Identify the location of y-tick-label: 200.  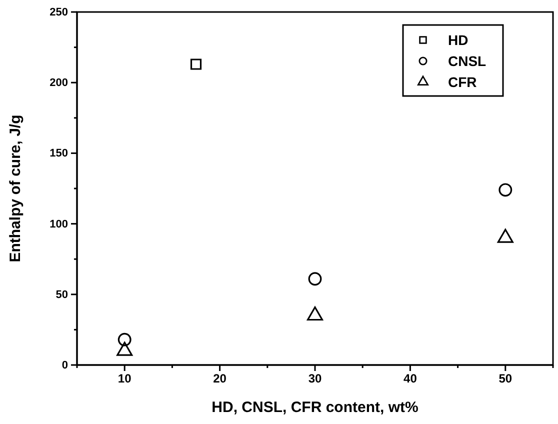
(59, 83).